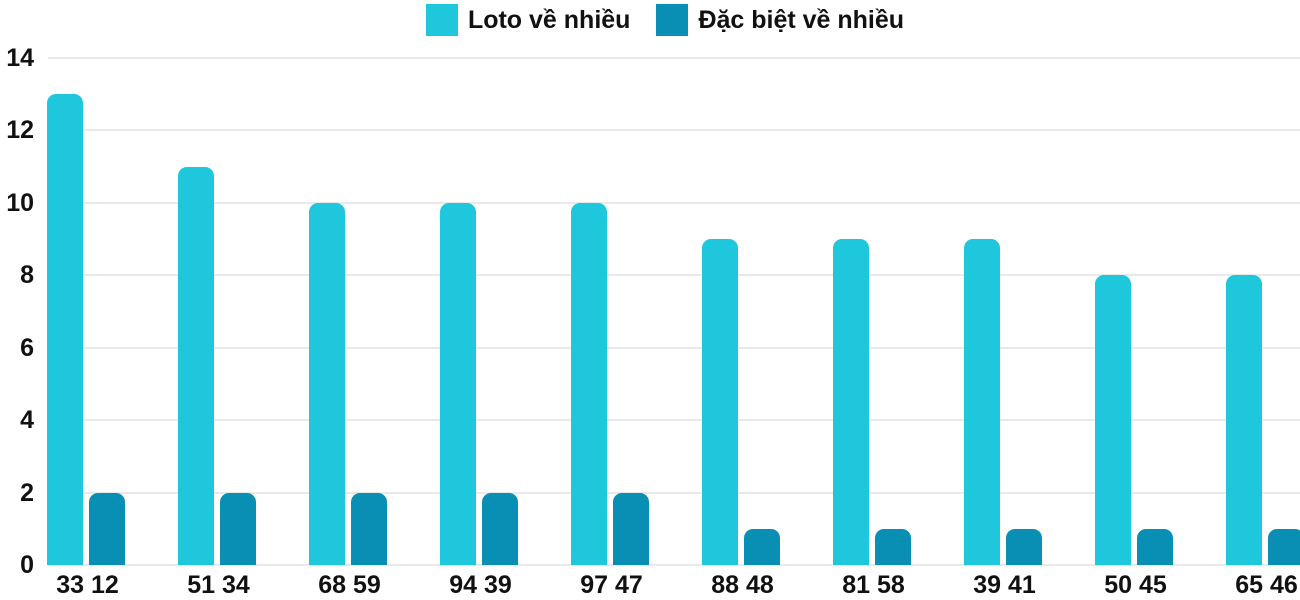 This screenshot has width=1300, height=600. I want to click on x-axis-tick-label: 81 58, so click(873, 585).